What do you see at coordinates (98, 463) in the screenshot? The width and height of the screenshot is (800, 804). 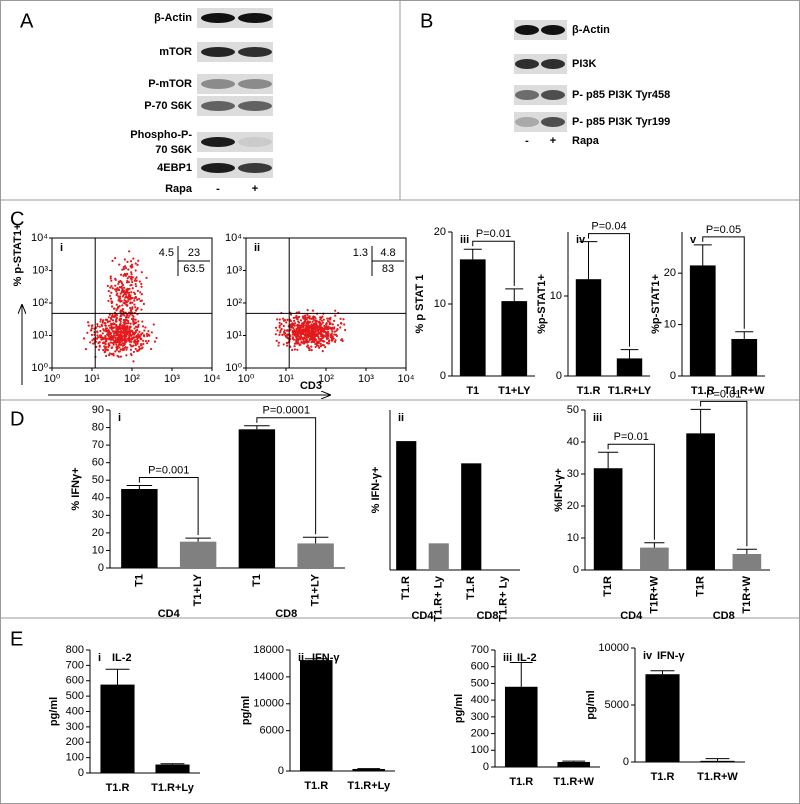 I see `y-tick-label: 60` at bounding box center [98, 463].